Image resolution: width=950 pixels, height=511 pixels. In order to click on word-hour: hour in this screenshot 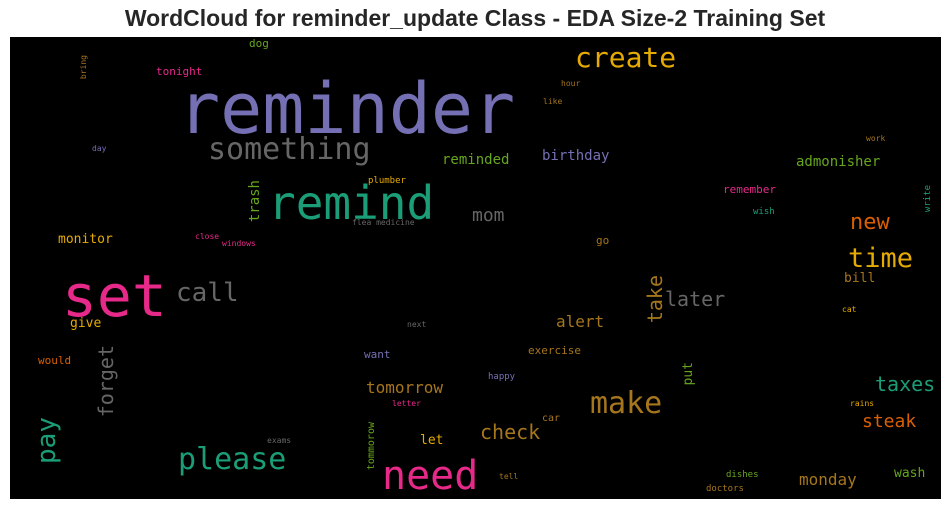, I will do `click(571, 83)`.